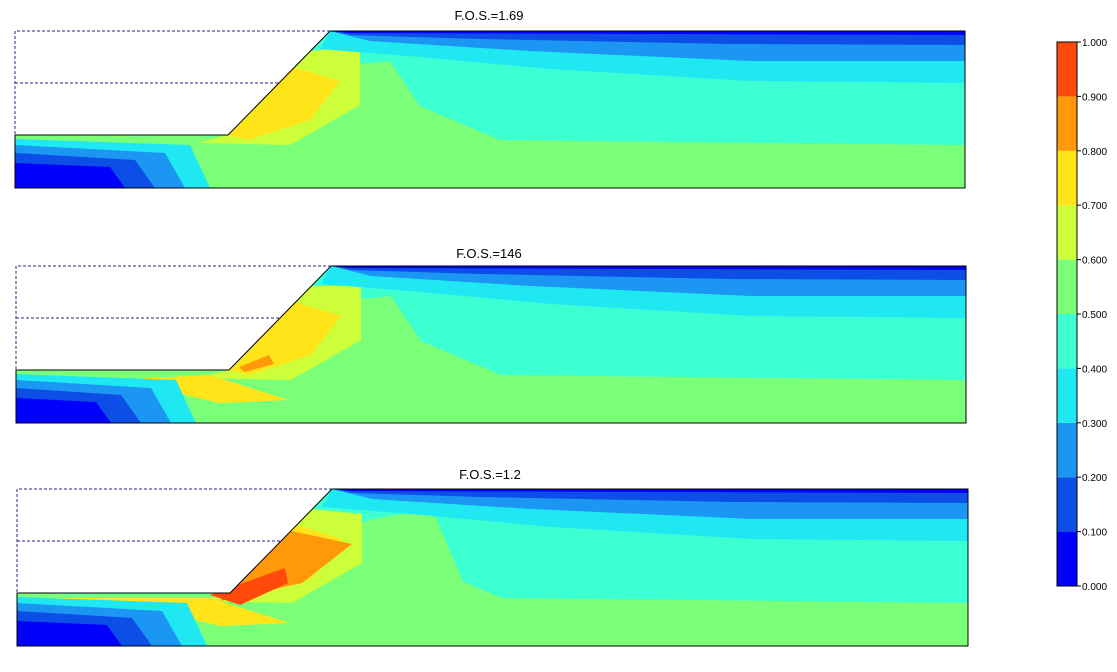 This screenshot has width=1117, height=672. What do you see at coordinates (1094, 587) in the screenshot?
I see `colorbar-tick-label: 0.000` at bounding box center [1094, 587].